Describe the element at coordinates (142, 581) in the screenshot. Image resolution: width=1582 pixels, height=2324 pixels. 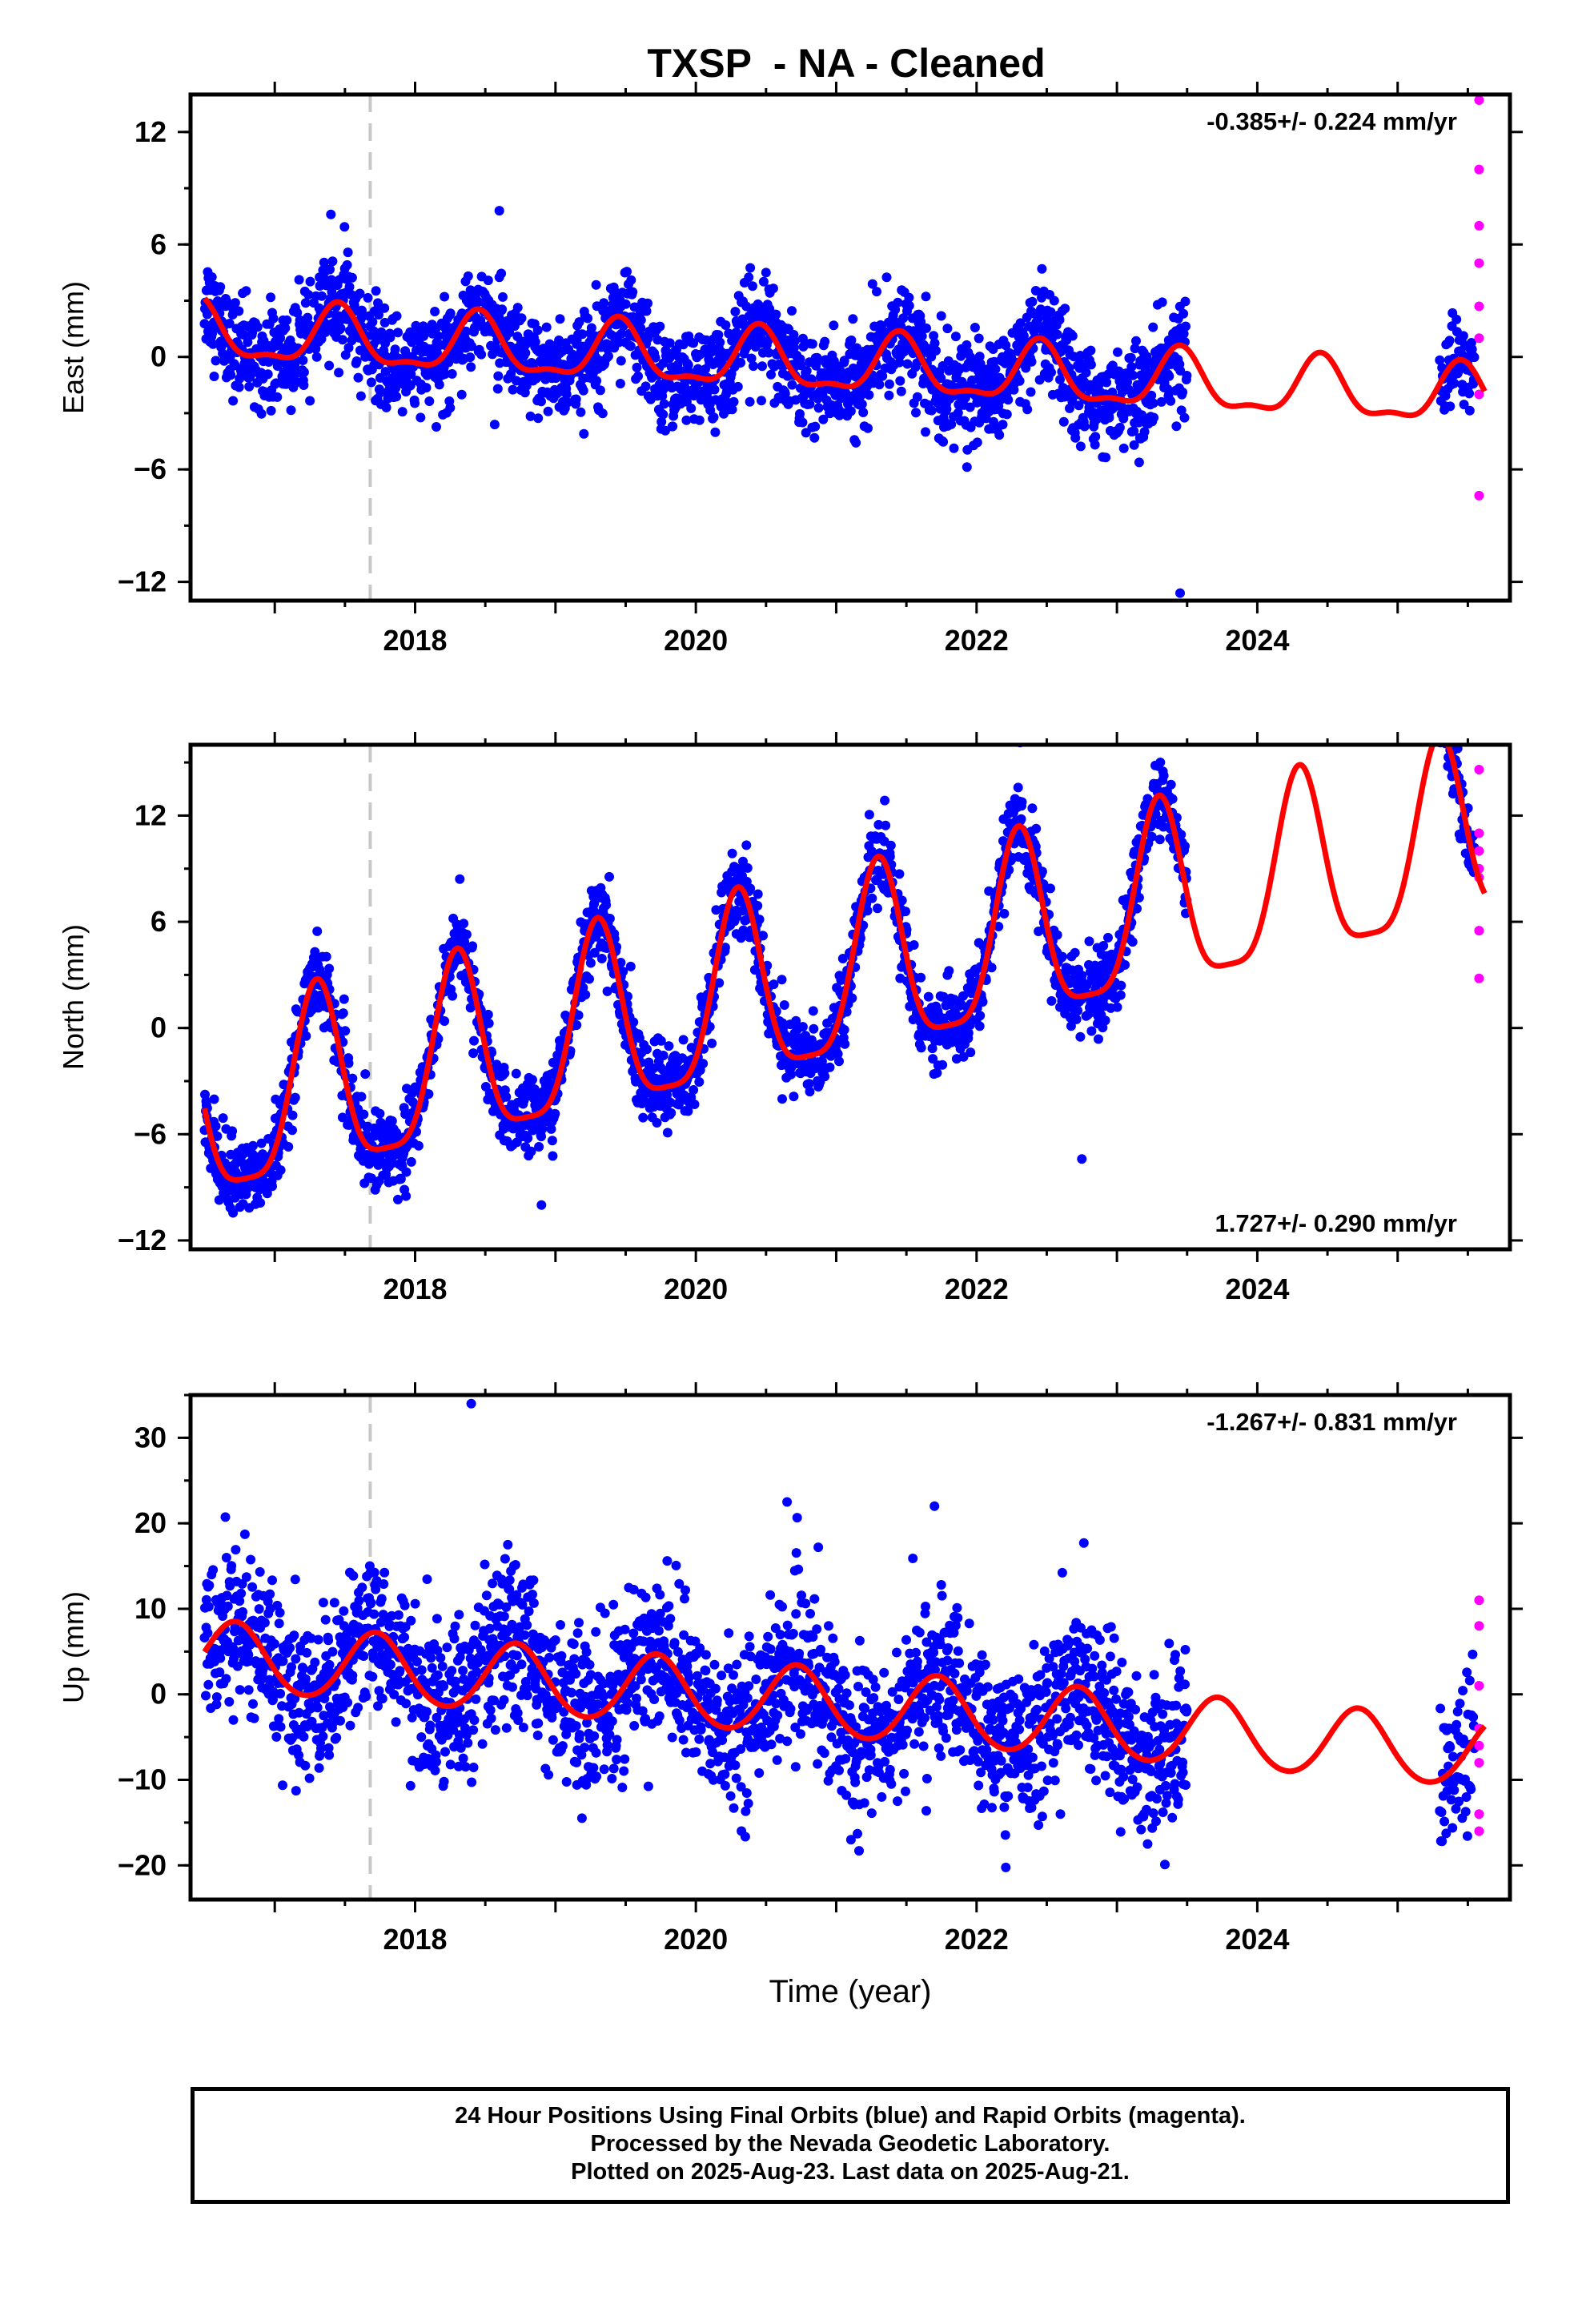
I see `y-tick-label: −12` at that location.